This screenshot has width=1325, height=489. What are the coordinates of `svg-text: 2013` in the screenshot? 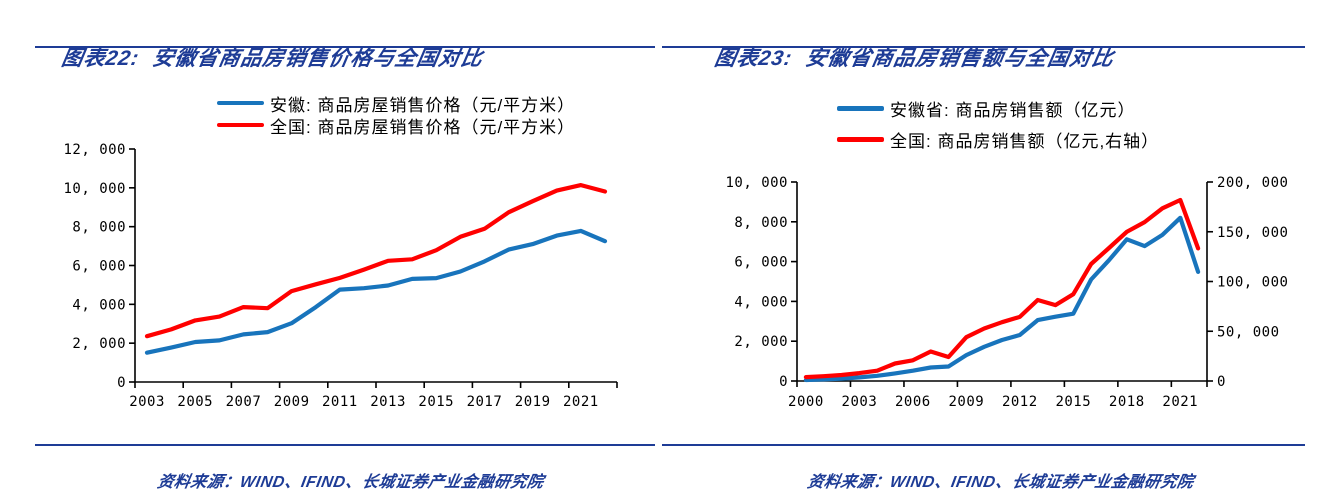 It's located at (388, 402).